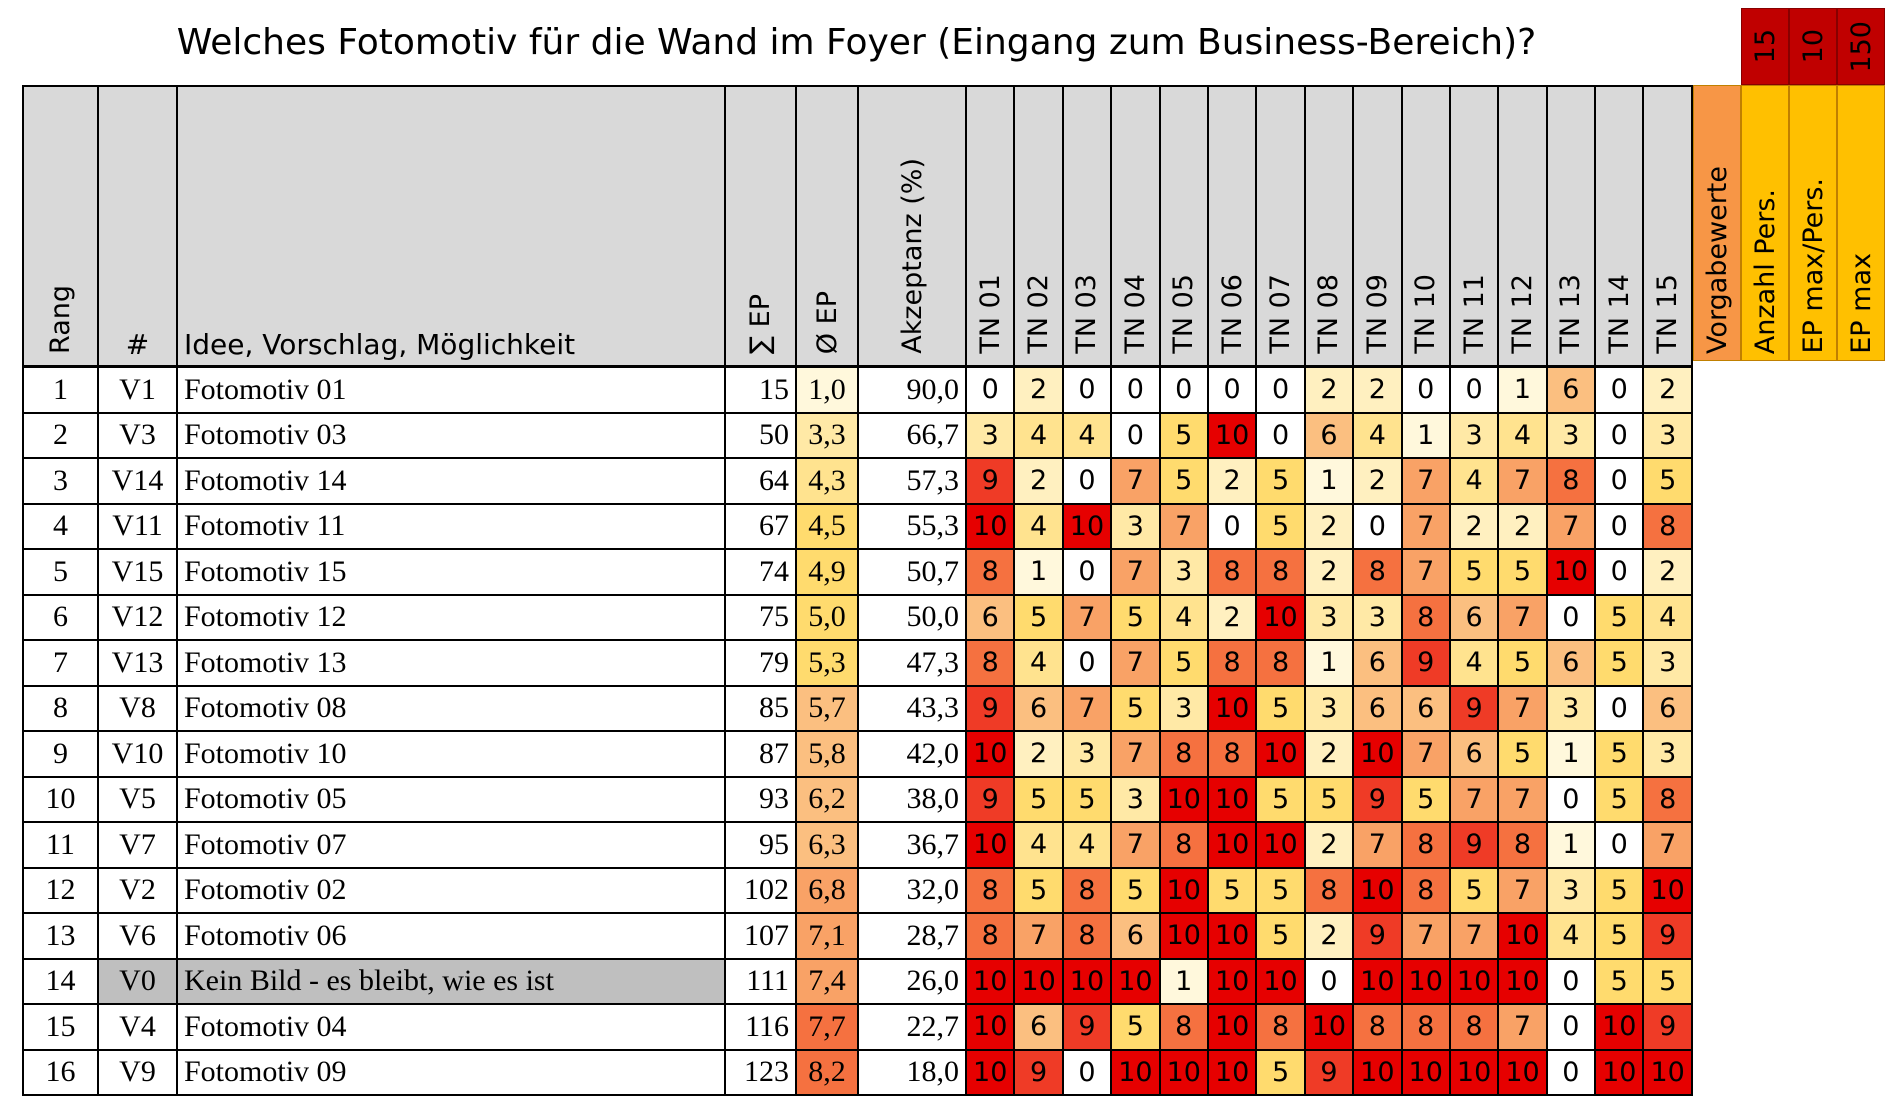 This screenshot has width=1887, height=1098. I want to click on setting-label: EP max/Pers., so click(1813, 266).